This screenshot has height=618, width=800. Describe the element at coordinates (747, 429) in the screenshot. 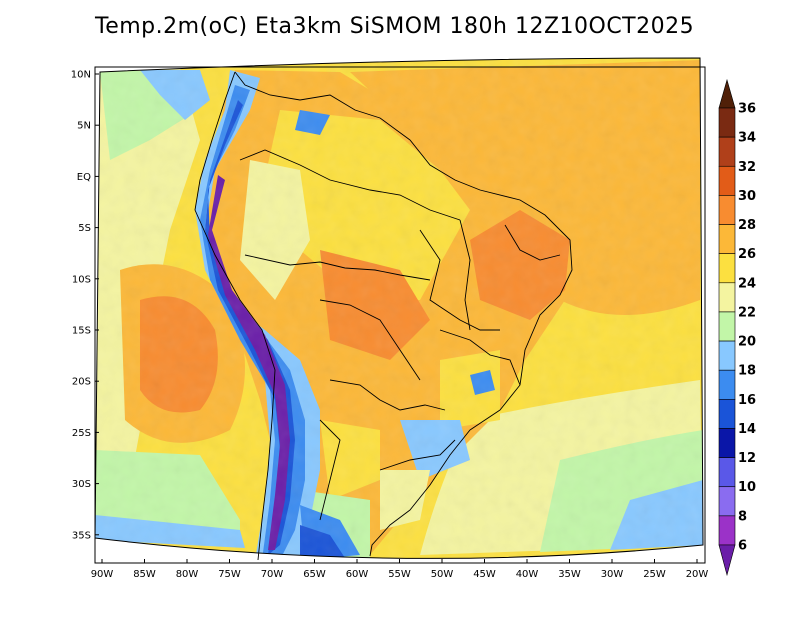

I see `colorbar-label: 14` at that location.